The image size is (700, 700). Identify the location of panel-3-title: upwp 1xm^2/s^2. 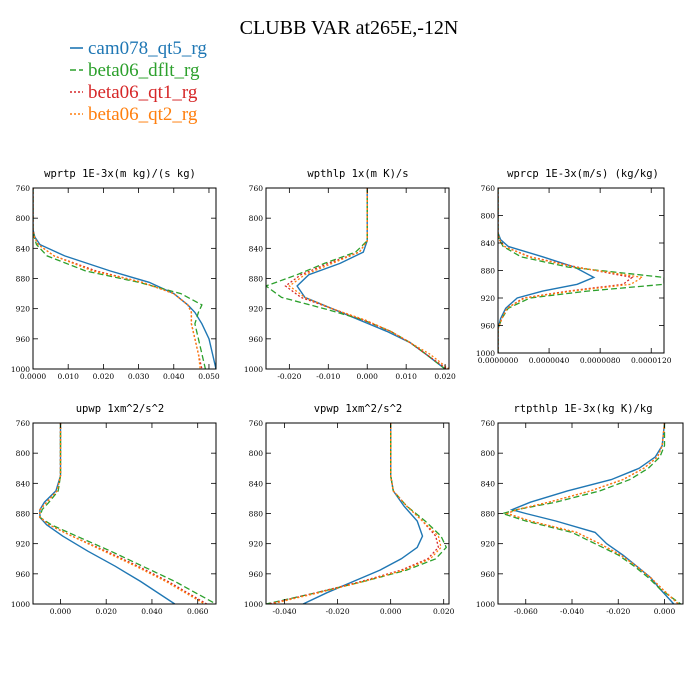
(120, 409).